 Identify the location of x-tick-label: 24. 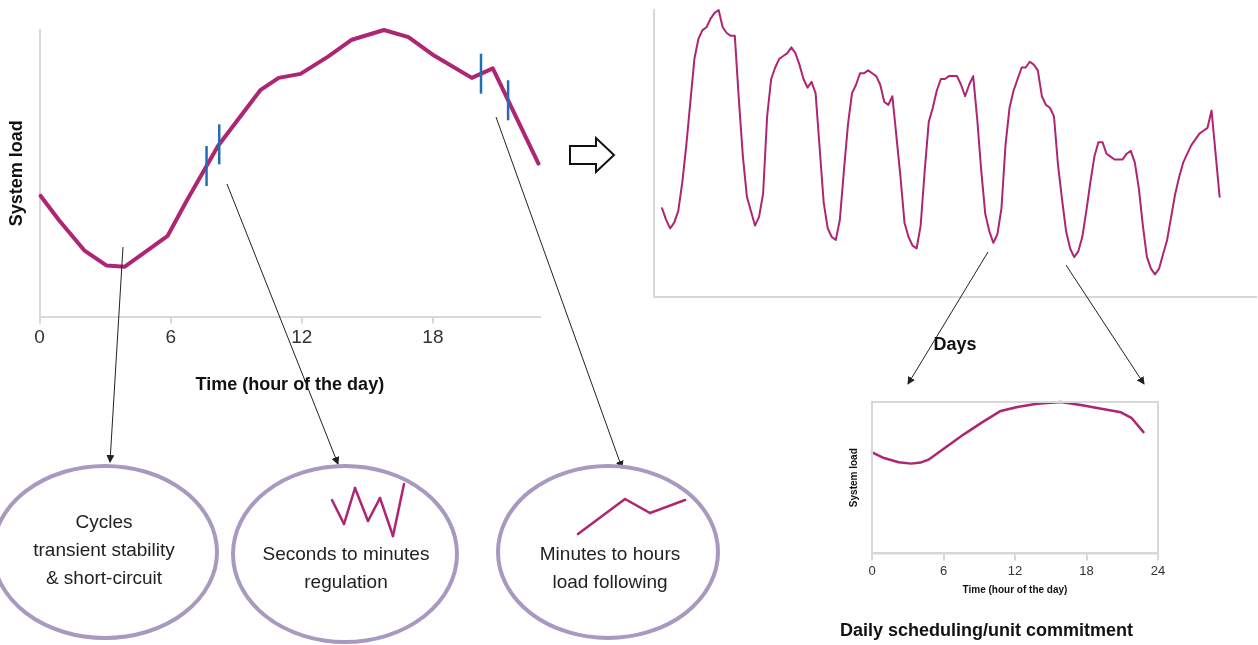
(1158, 570).